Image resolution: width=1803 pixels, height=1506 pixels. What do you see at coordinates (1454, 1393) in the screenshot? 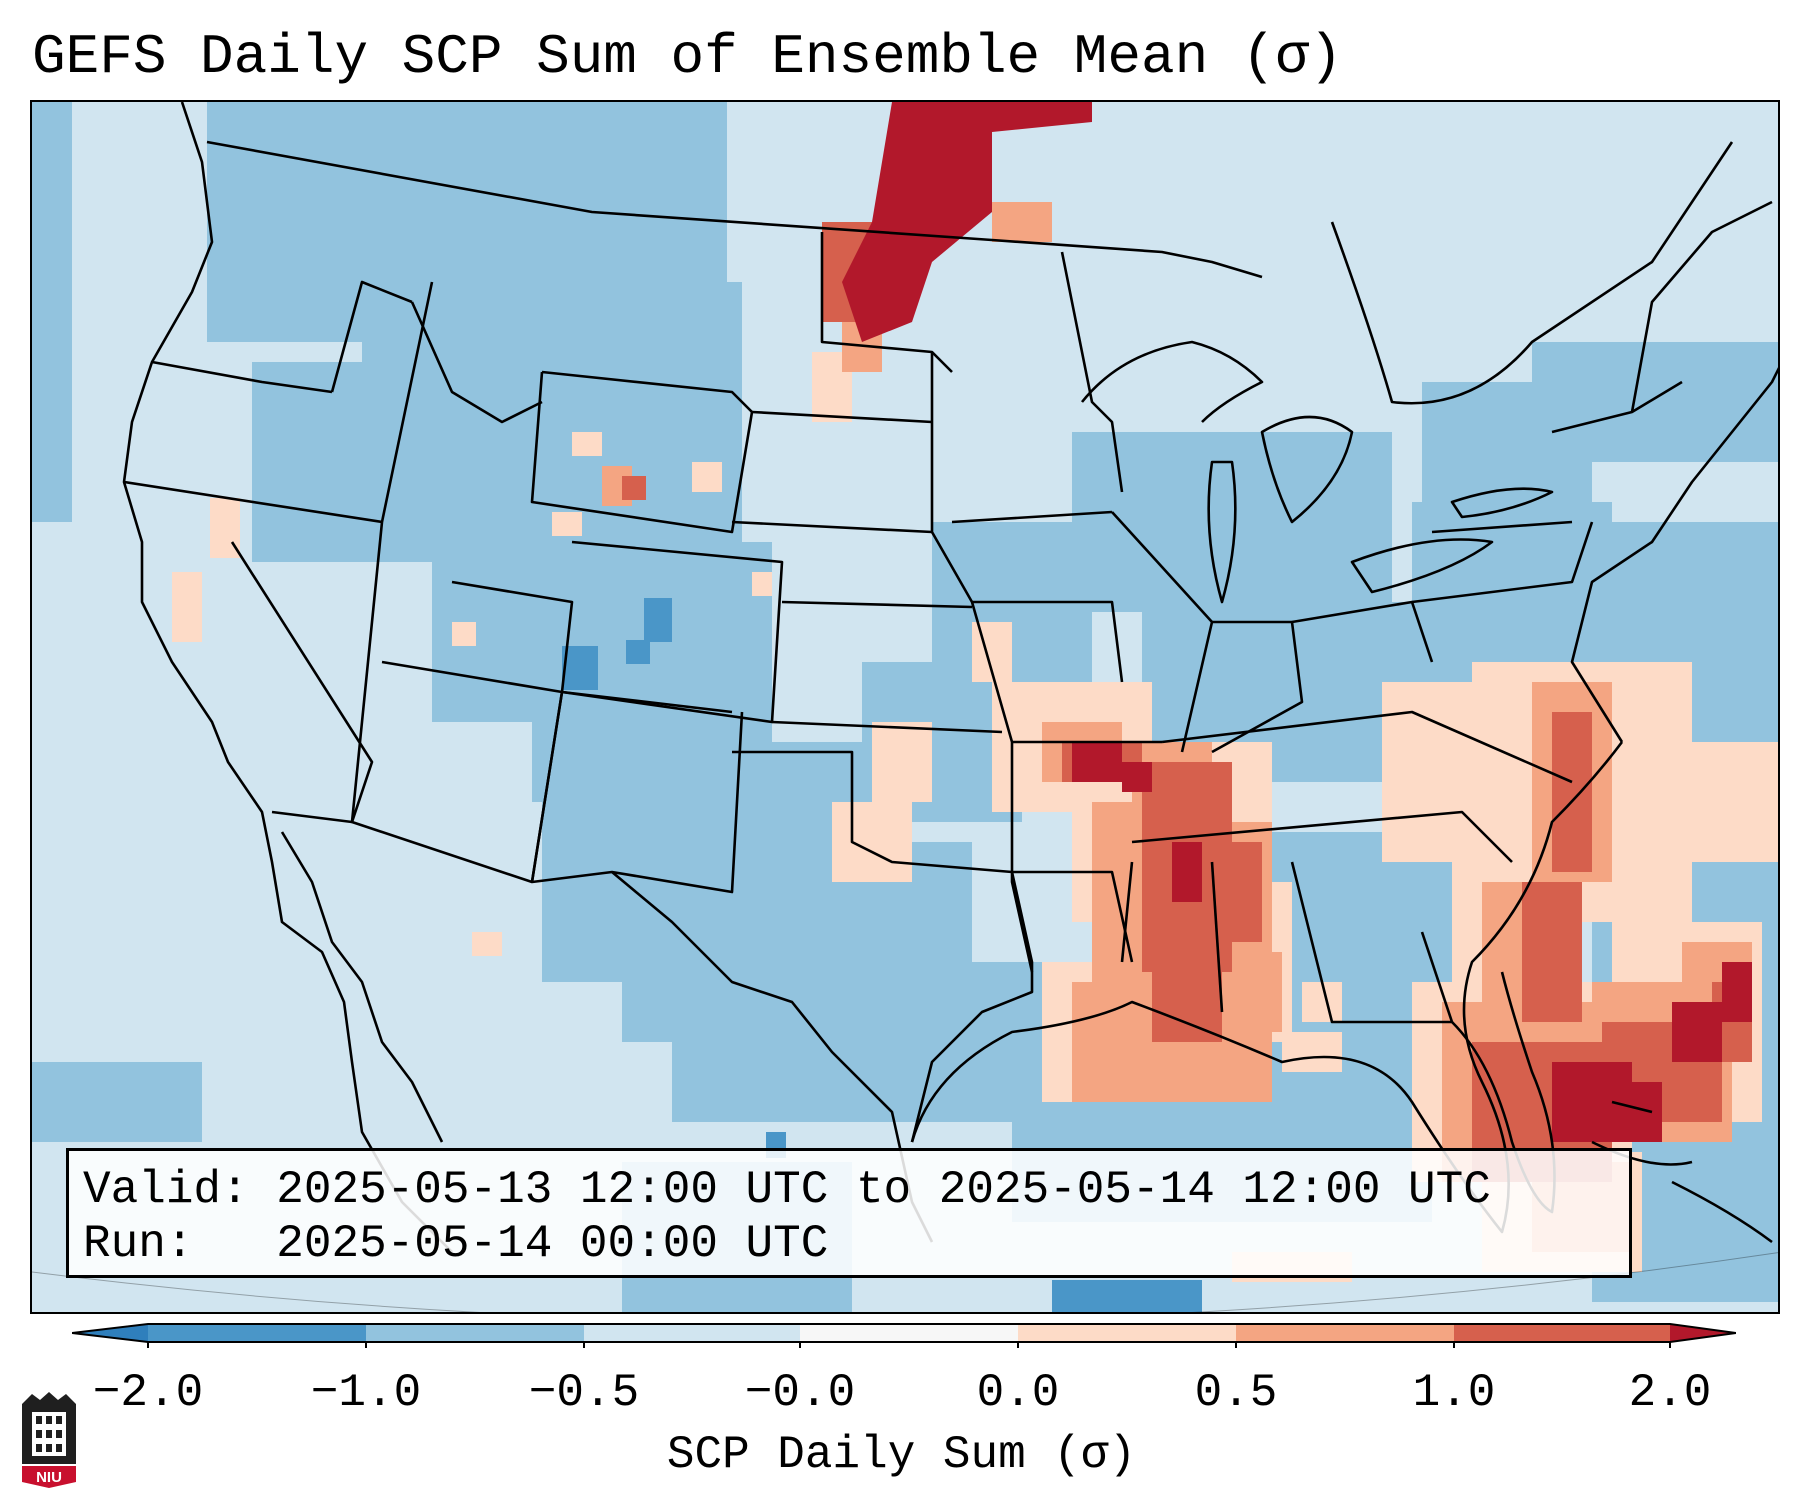
I see `colorbar-tick-label: 1.0` at bounding box center [1454, 1393].